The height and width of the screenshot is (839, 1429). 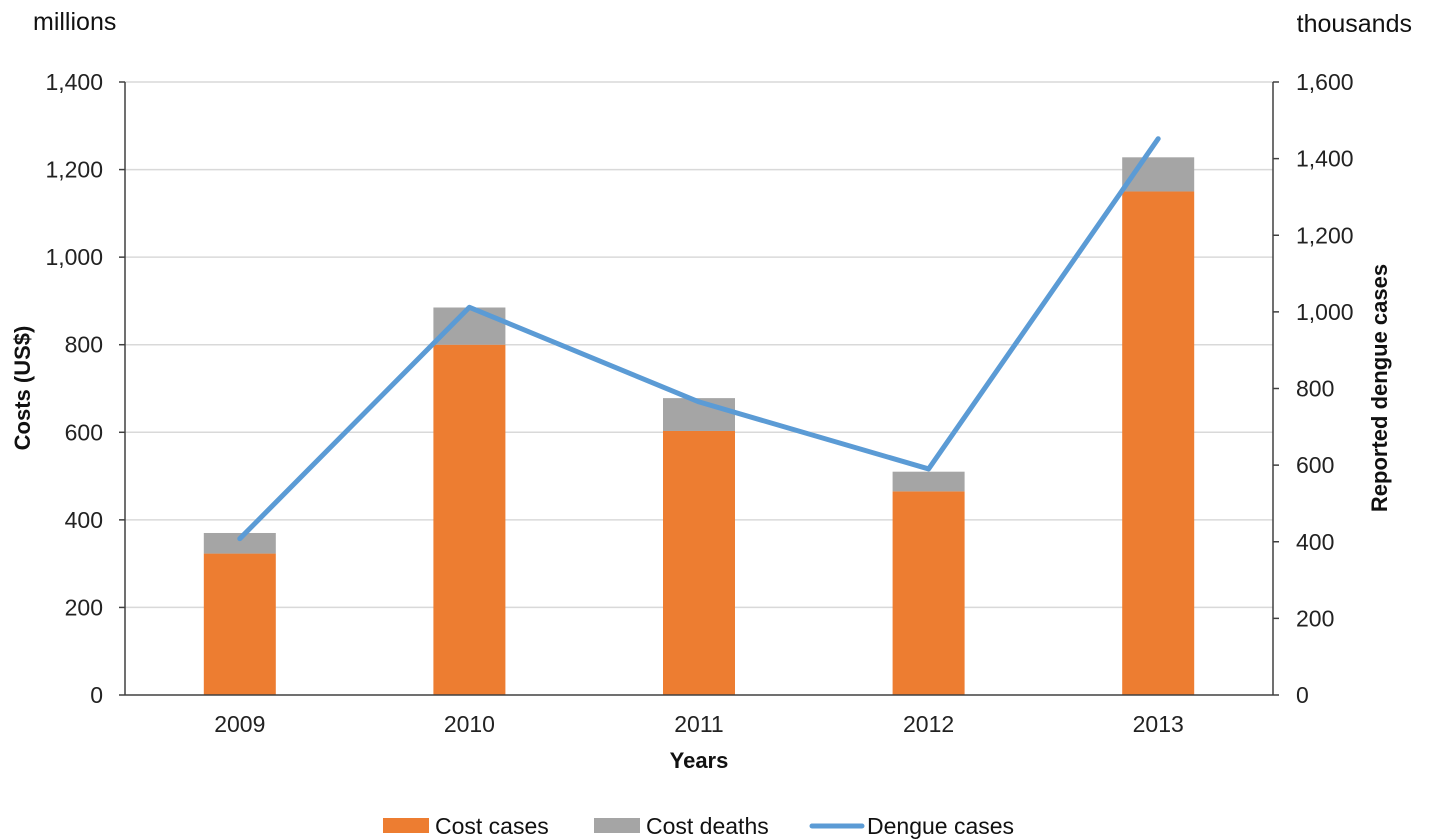 What do you see at coordinates (469, 325) in the screenshot?
I see `bar-cost-deaths-2010` at bounding box center [469, 325].